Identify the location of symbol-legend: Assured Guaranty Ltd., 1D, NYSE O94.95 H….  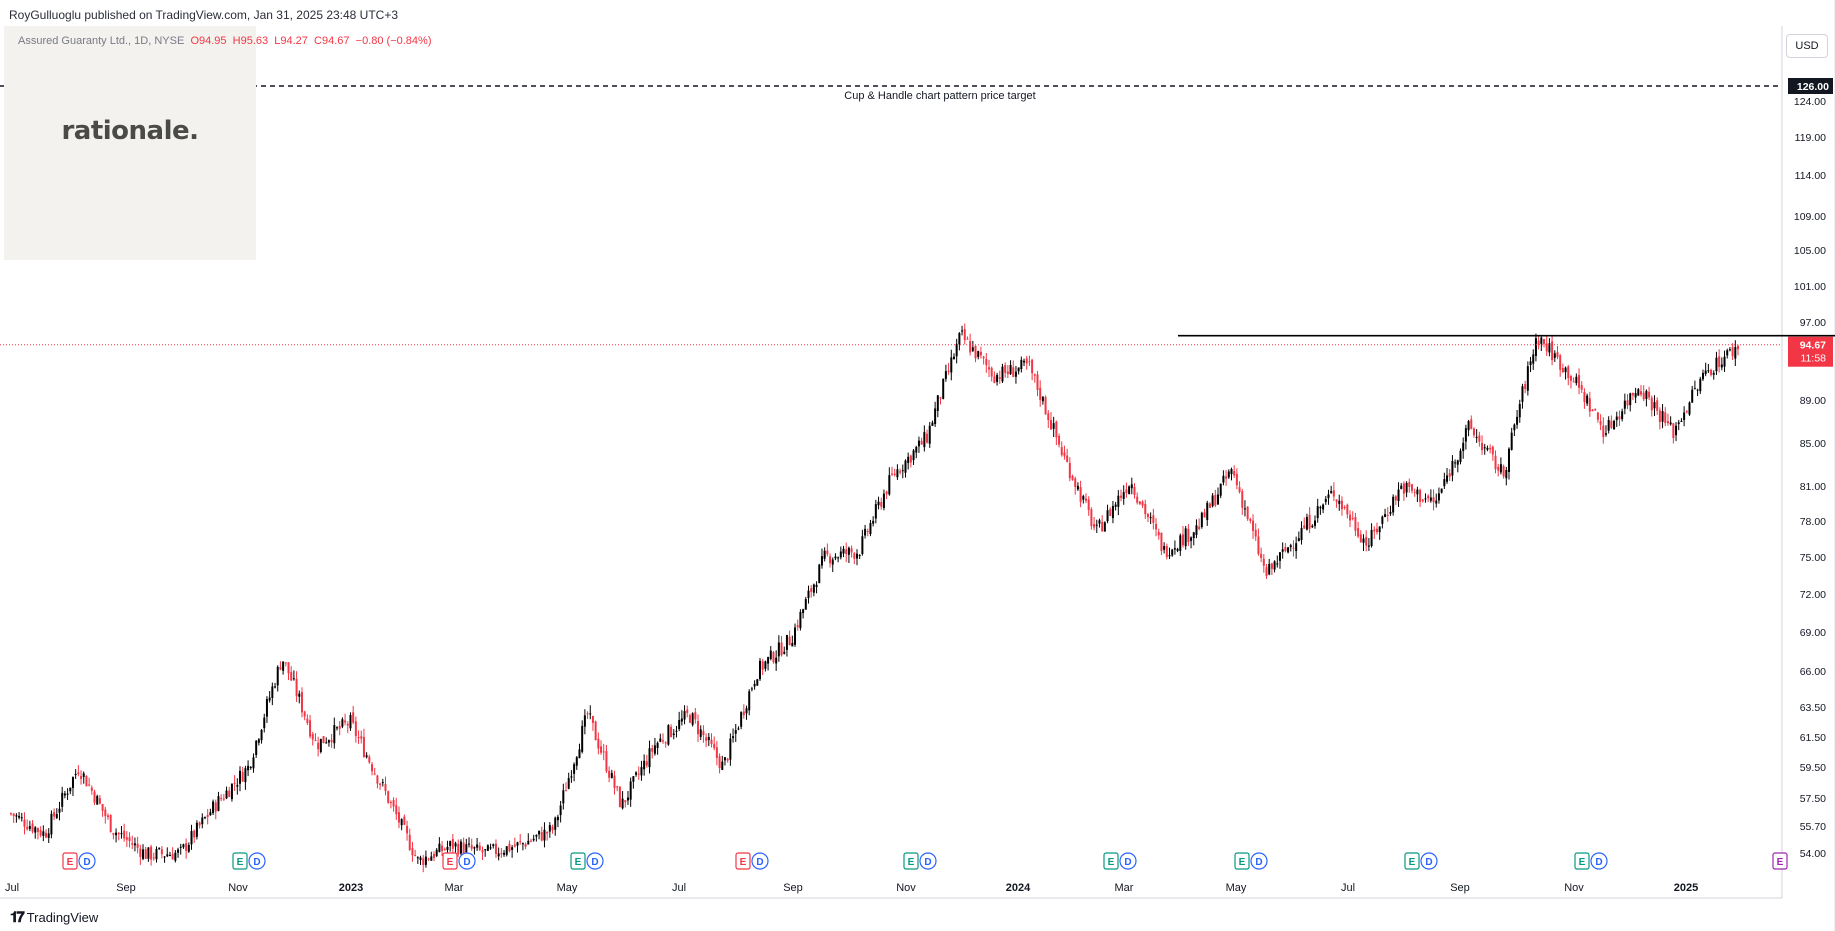
(225, 41).